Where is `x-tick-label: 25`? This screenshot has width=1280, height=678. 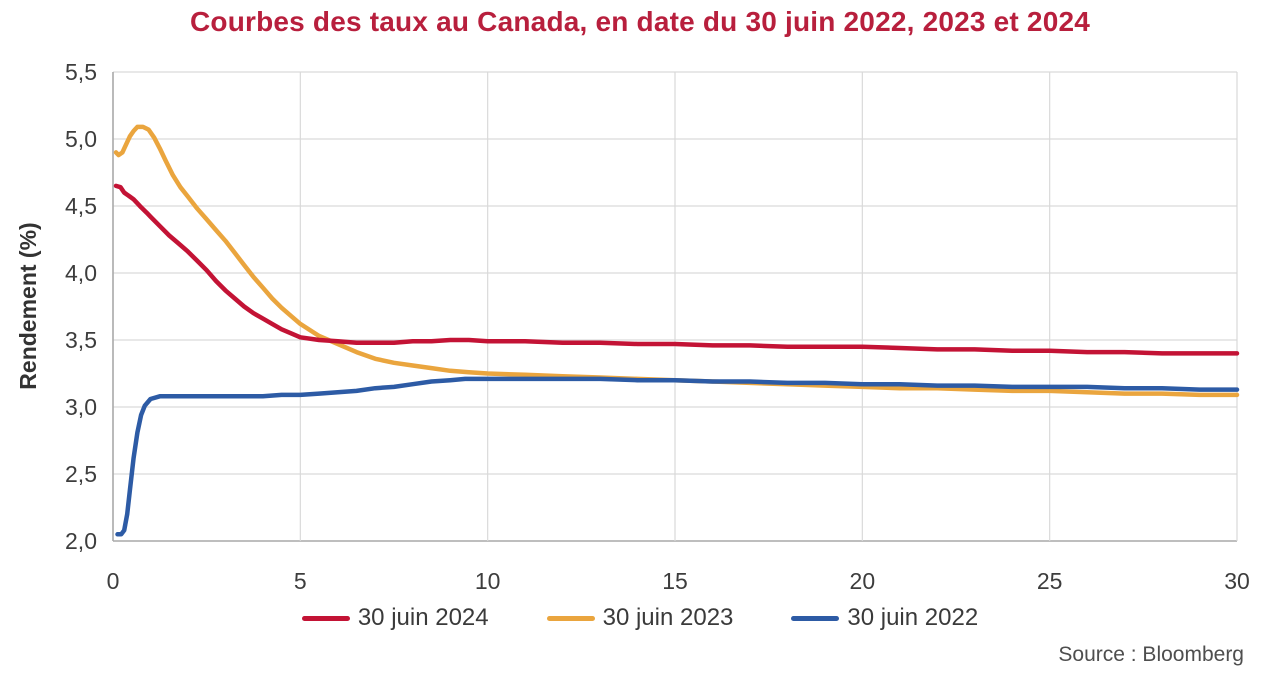
x-tick-label: 25 is located at coordinates (1050, 581).